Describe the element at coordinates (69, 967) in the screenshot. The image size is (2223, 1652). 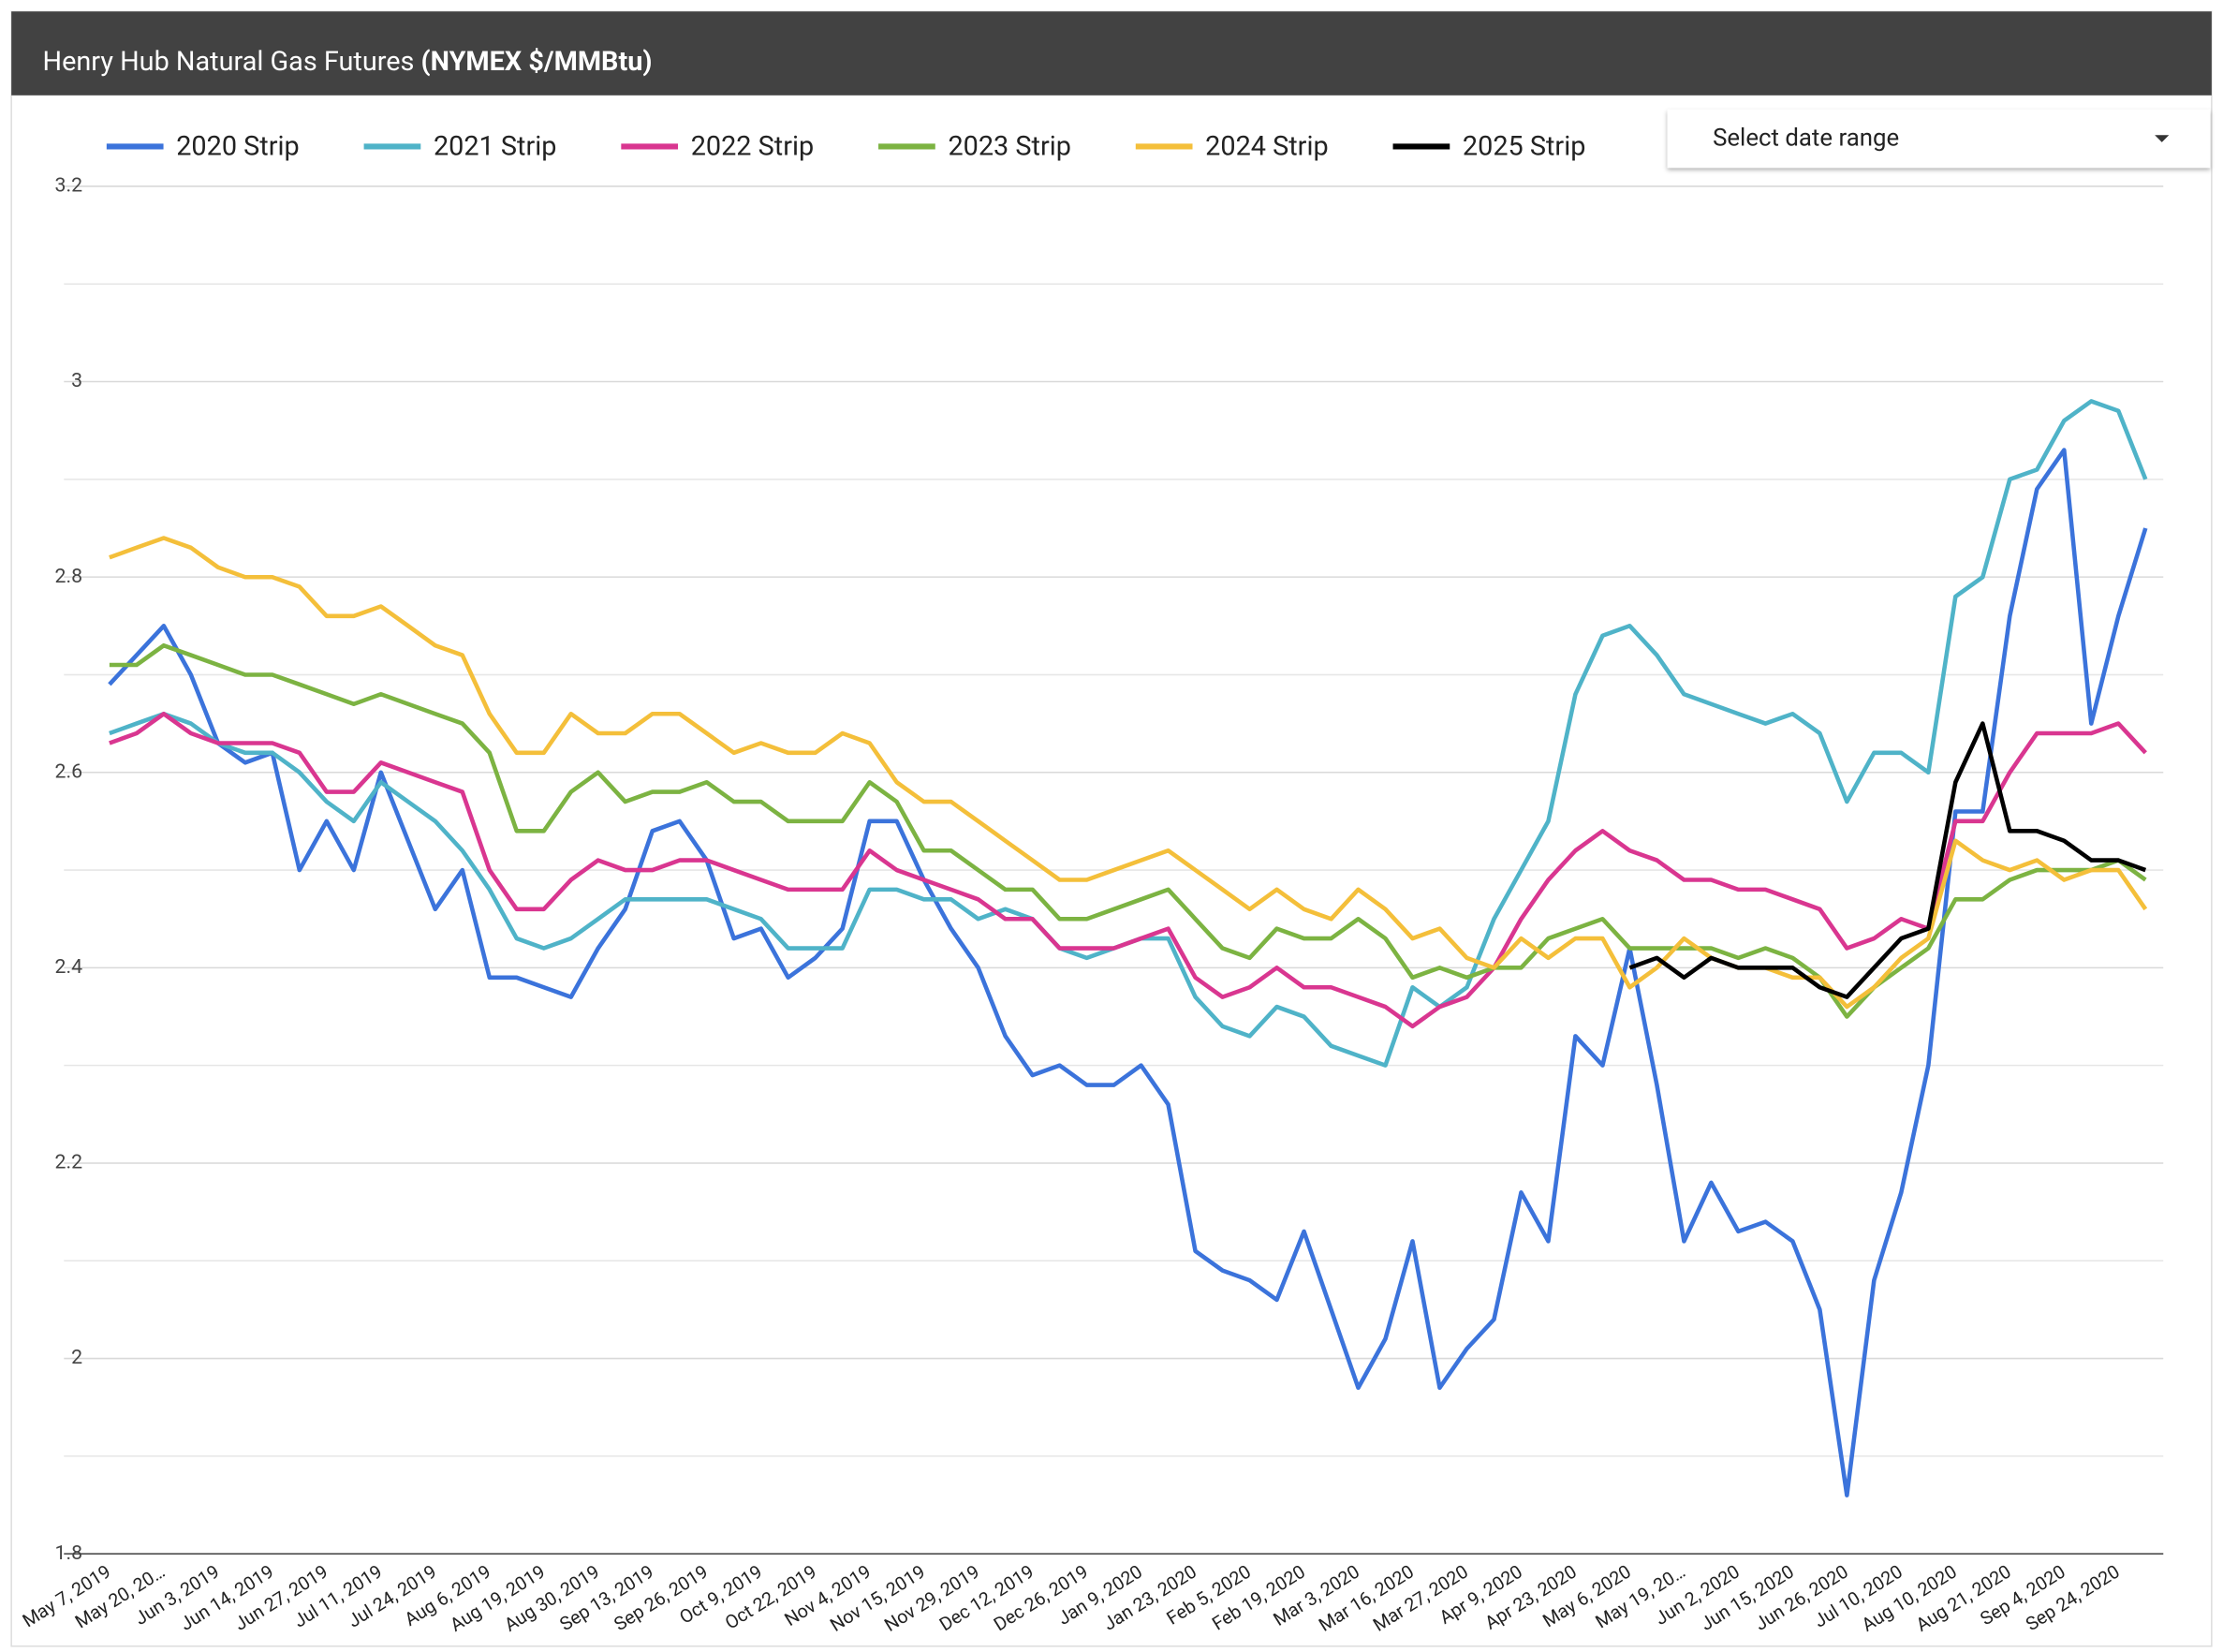
I see `y-tick-label: 2.4` at that location.